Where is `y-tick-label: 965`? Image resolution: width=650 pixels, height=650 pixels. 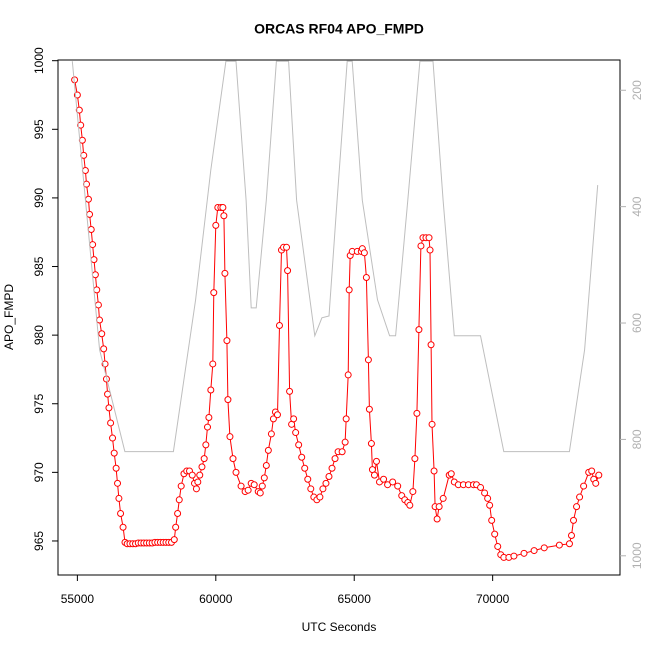
y-tick-label: 965 is located at coordinates (39, 541).